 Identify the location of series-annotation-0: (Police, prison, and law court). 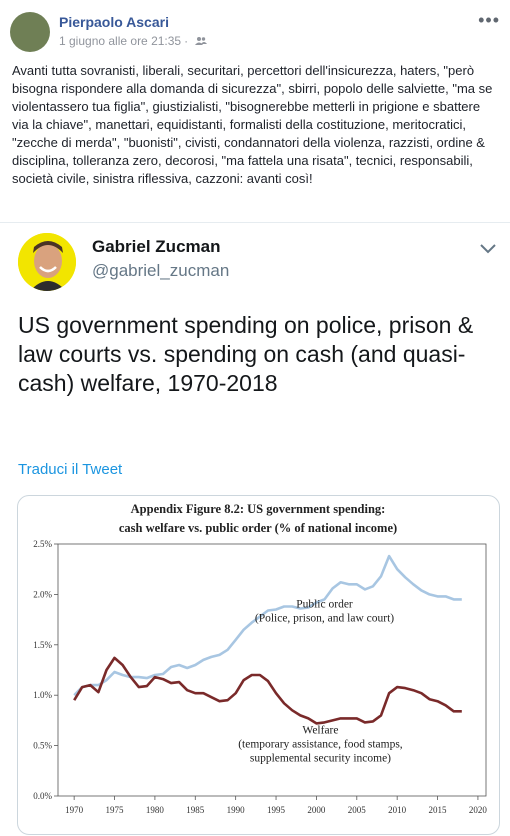
(324, 619).